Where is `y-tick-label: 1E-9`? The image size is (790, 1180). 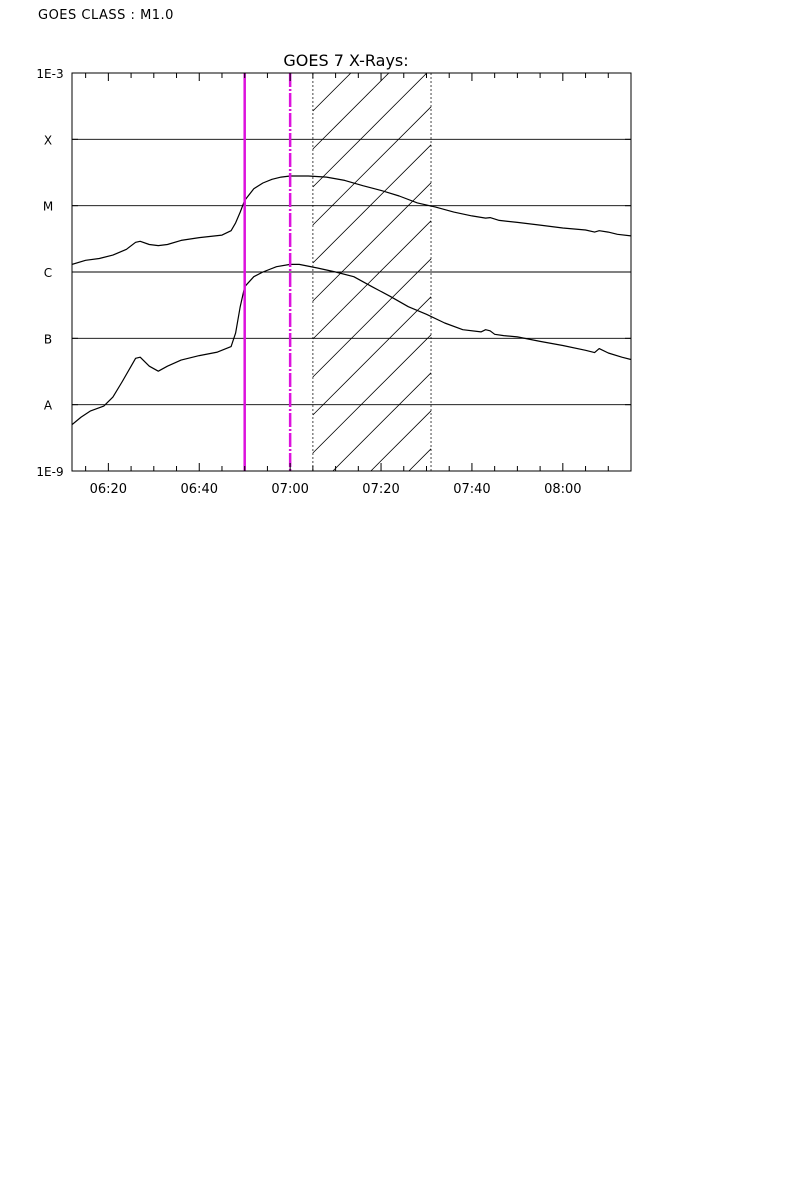
y-tick-label: 1E-9 is located at coordinates (49, 472).